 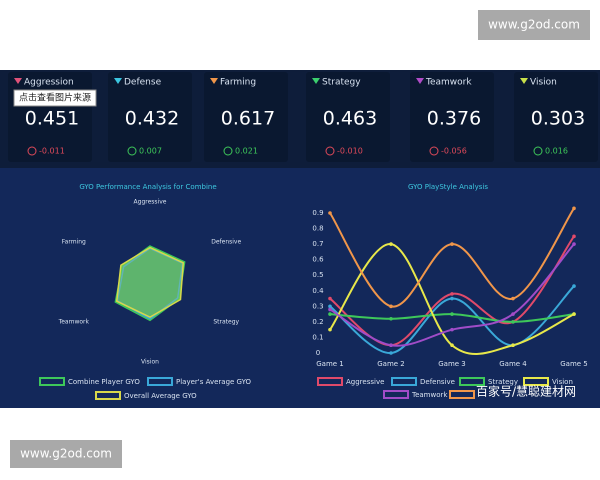 What do you see at coordinates (150, 362) in the screenshot?
I see `axis-label: Vision` at bounding box center [150, 362].